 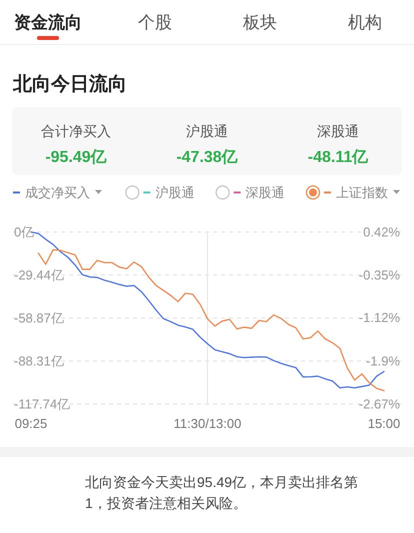 What do you see at coordinates (384, 423) in the screenshot?
I see `x-tick-label: 15:00` at bounding box center [384, 423].